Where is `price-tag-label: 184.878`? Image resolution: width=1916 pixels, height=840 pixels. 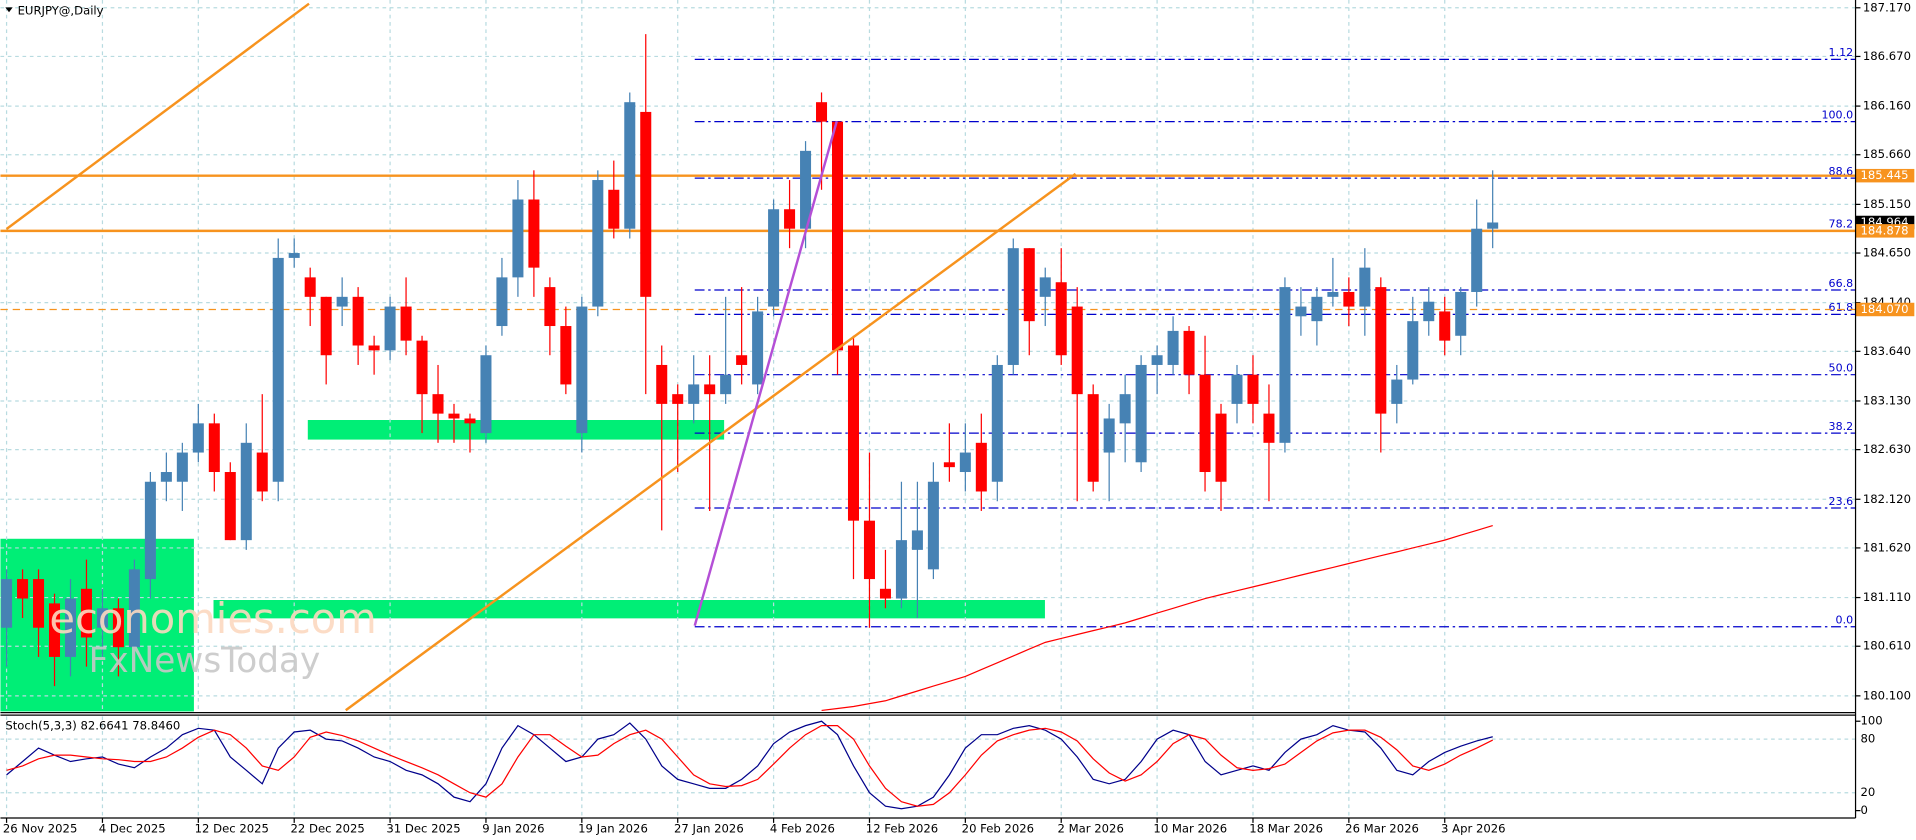
price-tag-label: 184.878 is located at coordinates (1884, 230).